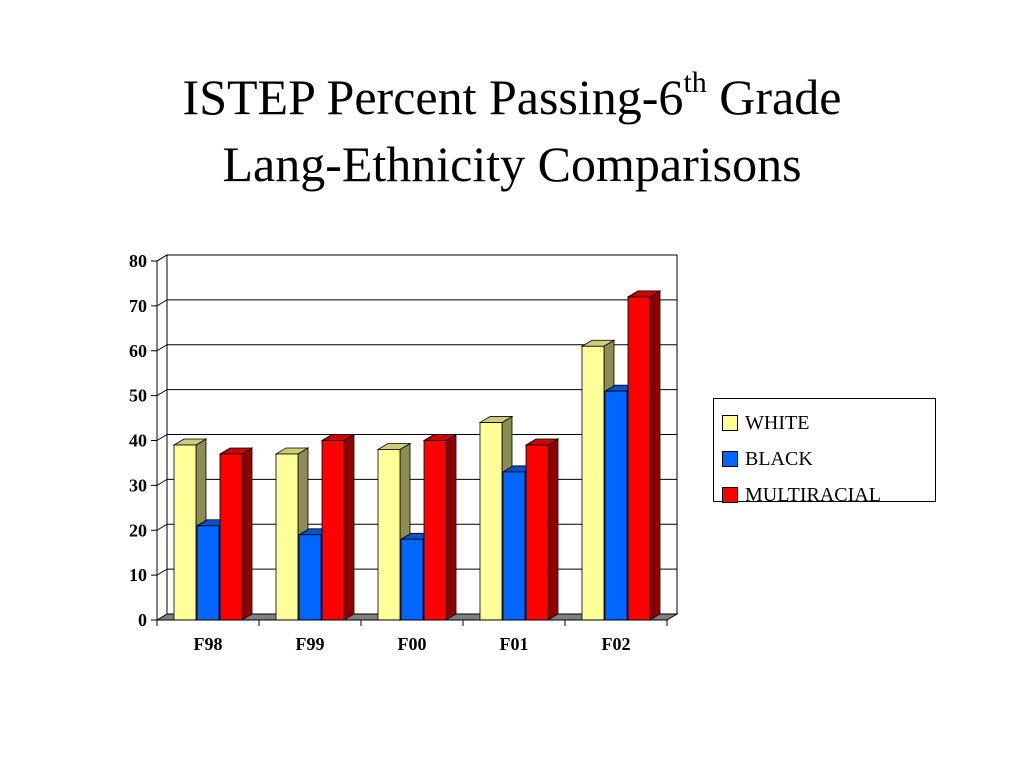 This screenshot has height=768, width=1024. I want to click on x-tick-label: F02, so click(616, 644).